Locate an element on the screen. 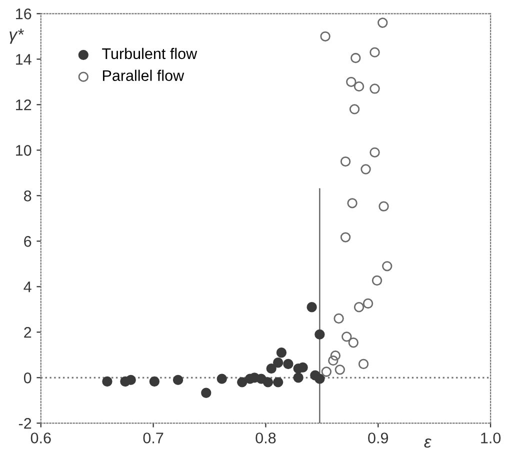 This screenshot has width=511, height=455. x-axis-title: ε is located at coordinates (428, 443).